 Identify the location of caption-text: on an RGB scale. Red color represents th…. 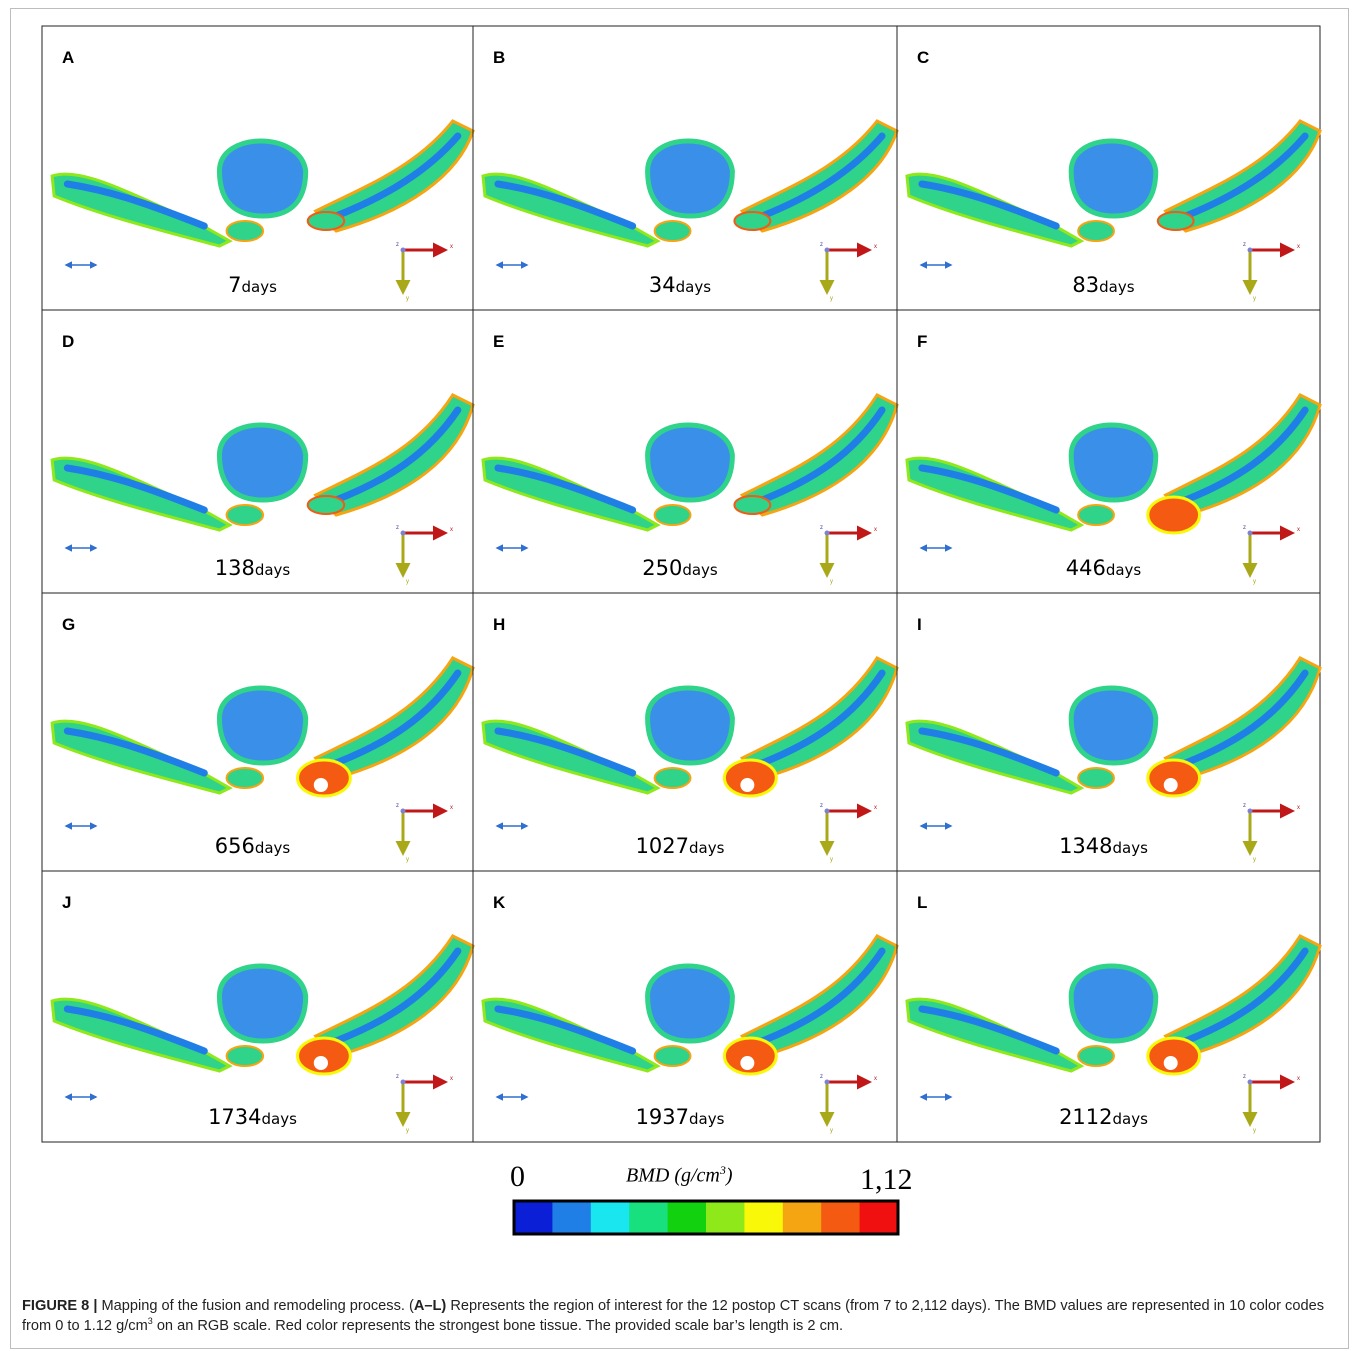
(500, 1326).